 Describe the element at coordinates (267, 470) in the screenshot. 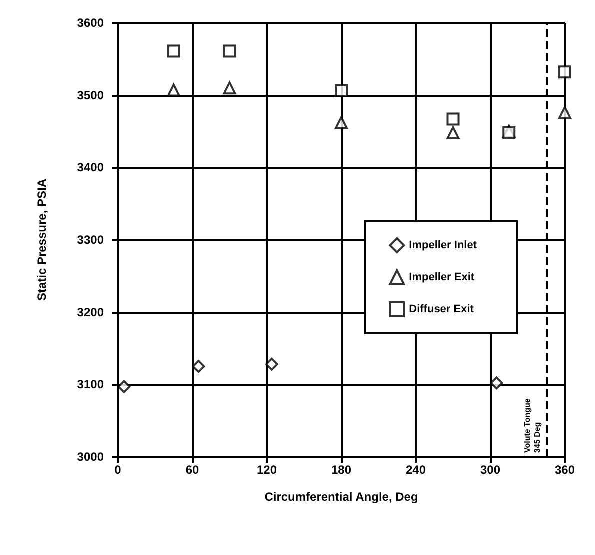

I see `x-tick-label: 120` at that location.